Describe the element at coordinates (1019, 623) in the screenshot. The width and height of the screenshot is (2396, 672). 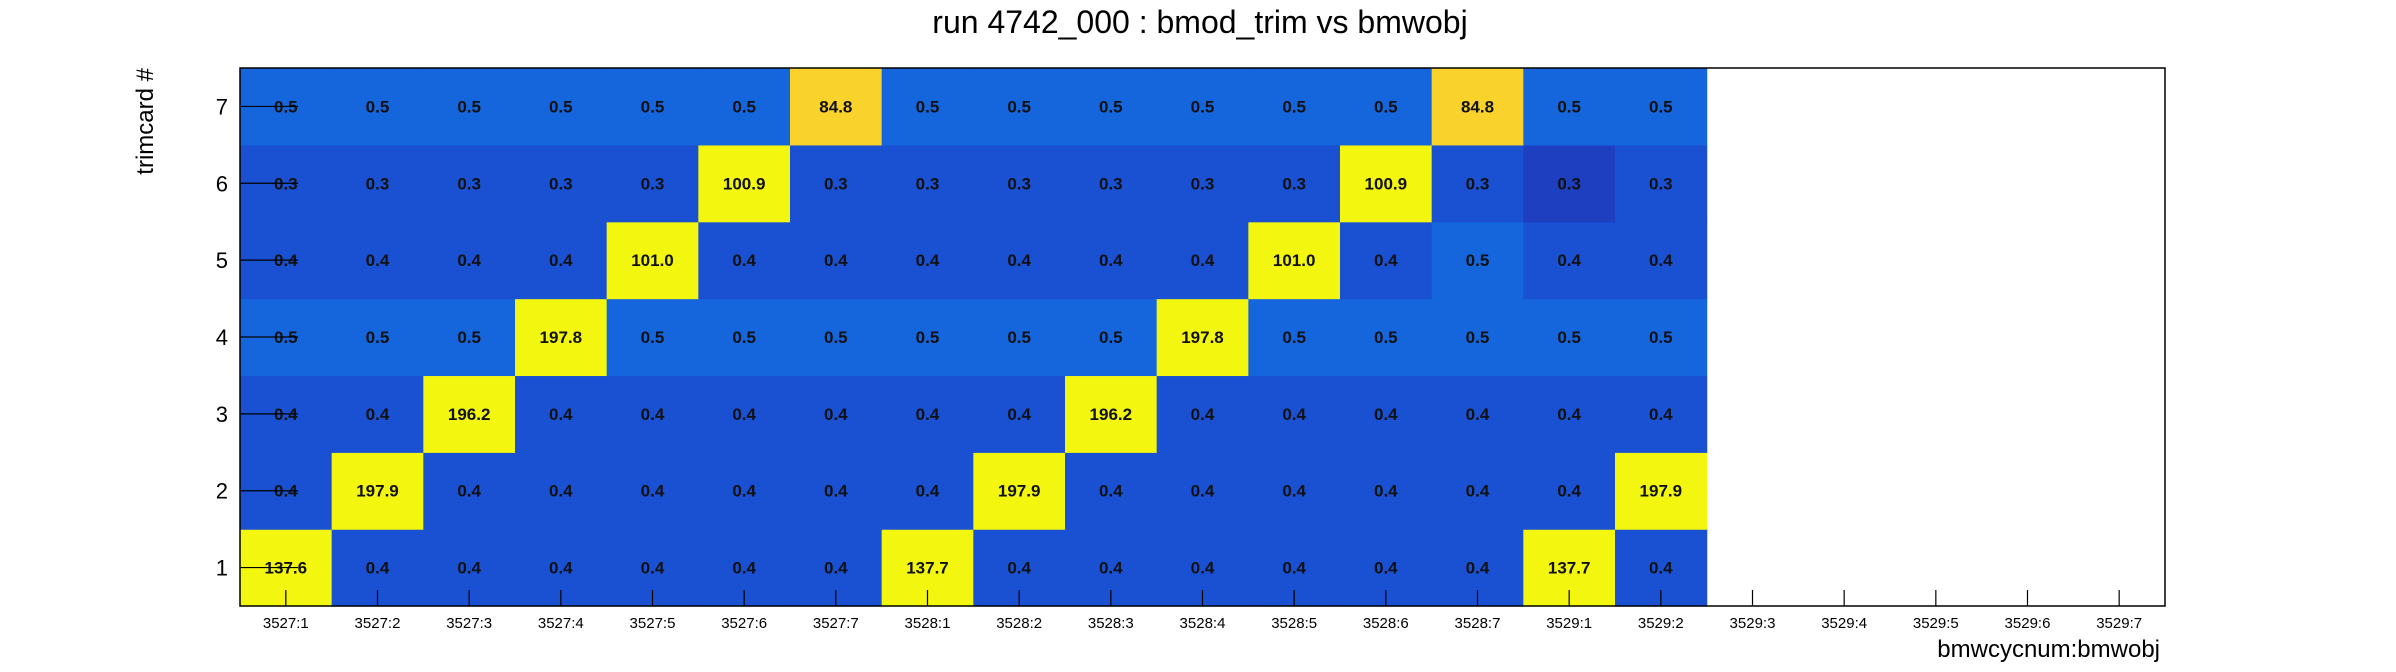
I see `x-tick-label: 3528:2` at that location.